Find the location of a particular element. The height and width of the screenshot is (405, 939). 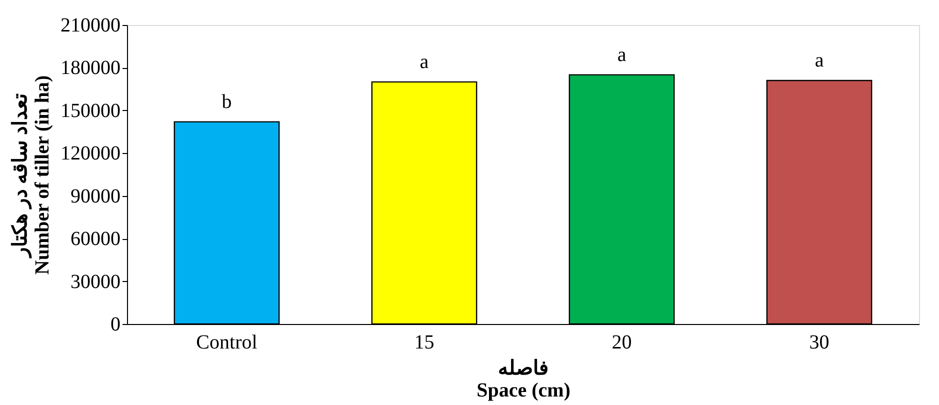

x-tick-label: 30 is located at coordinates (819, 343).